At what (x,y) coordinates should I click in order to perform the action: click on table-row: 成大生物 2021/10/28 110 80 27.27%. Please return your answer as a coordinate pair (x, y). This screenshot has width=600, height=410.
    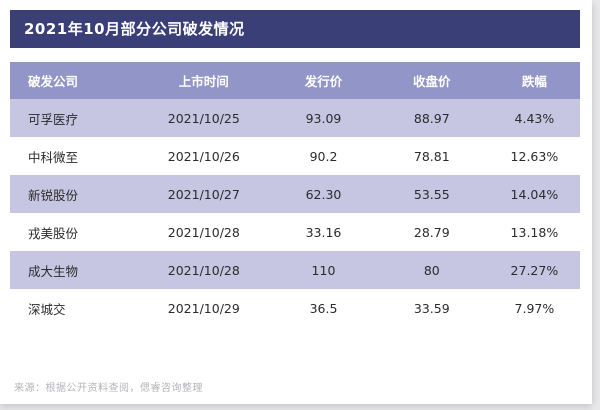
    Looking at the image, I should click on (295, 270).